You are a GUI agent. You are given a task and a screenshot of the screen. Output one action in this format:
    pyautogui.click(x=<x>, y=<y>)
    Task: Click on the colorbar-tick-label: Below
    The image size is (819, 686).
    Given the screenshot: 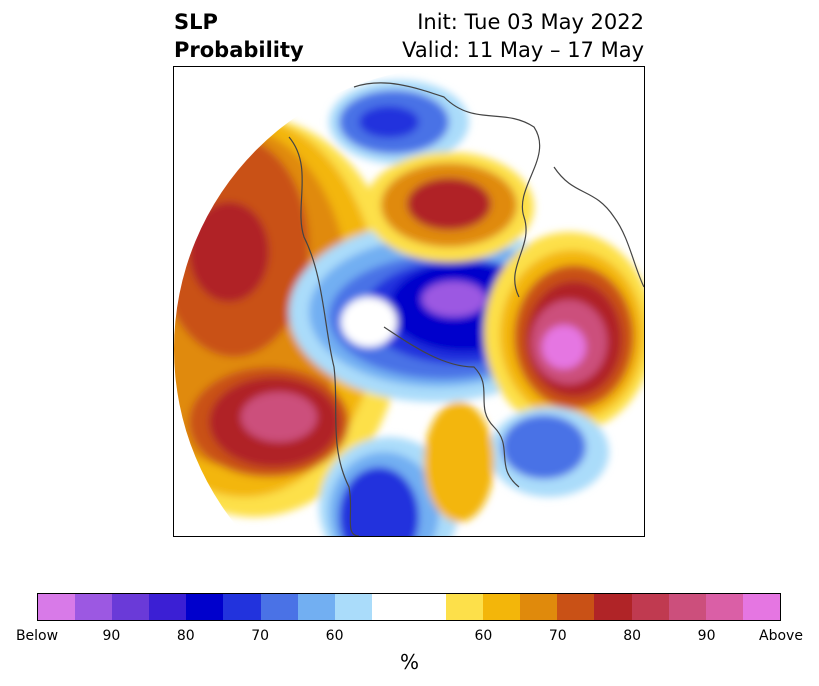 What is the action you would take?
    pyautogui.click(x=37, y=636)
    